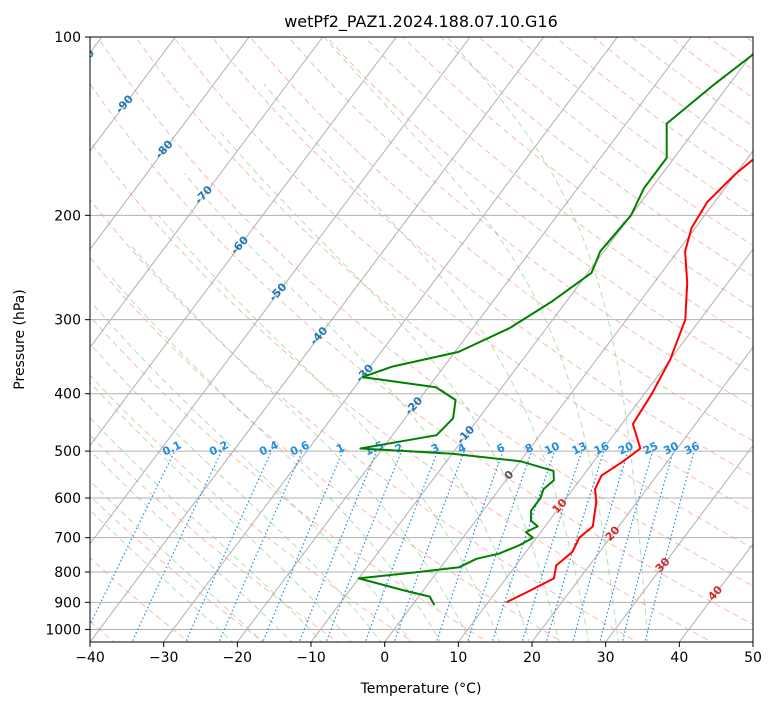 This screenshot has height=708, width=775. I want to click on mixing-ratio-label: 16, so click(602, 448).